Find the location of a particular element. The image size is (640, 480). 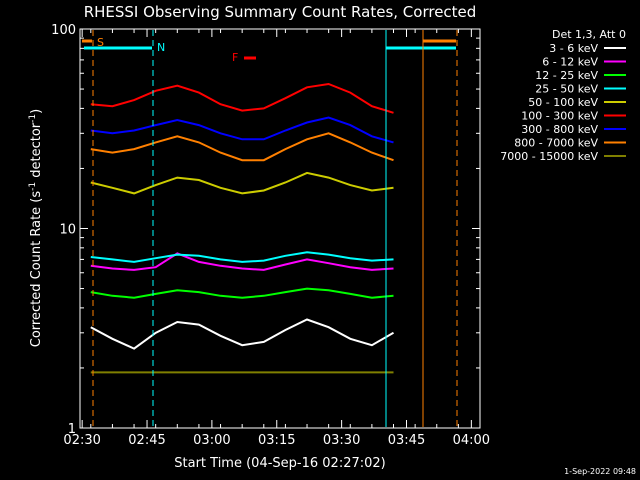

y-axis-label-end: ) is located at coordinates (36, 111).